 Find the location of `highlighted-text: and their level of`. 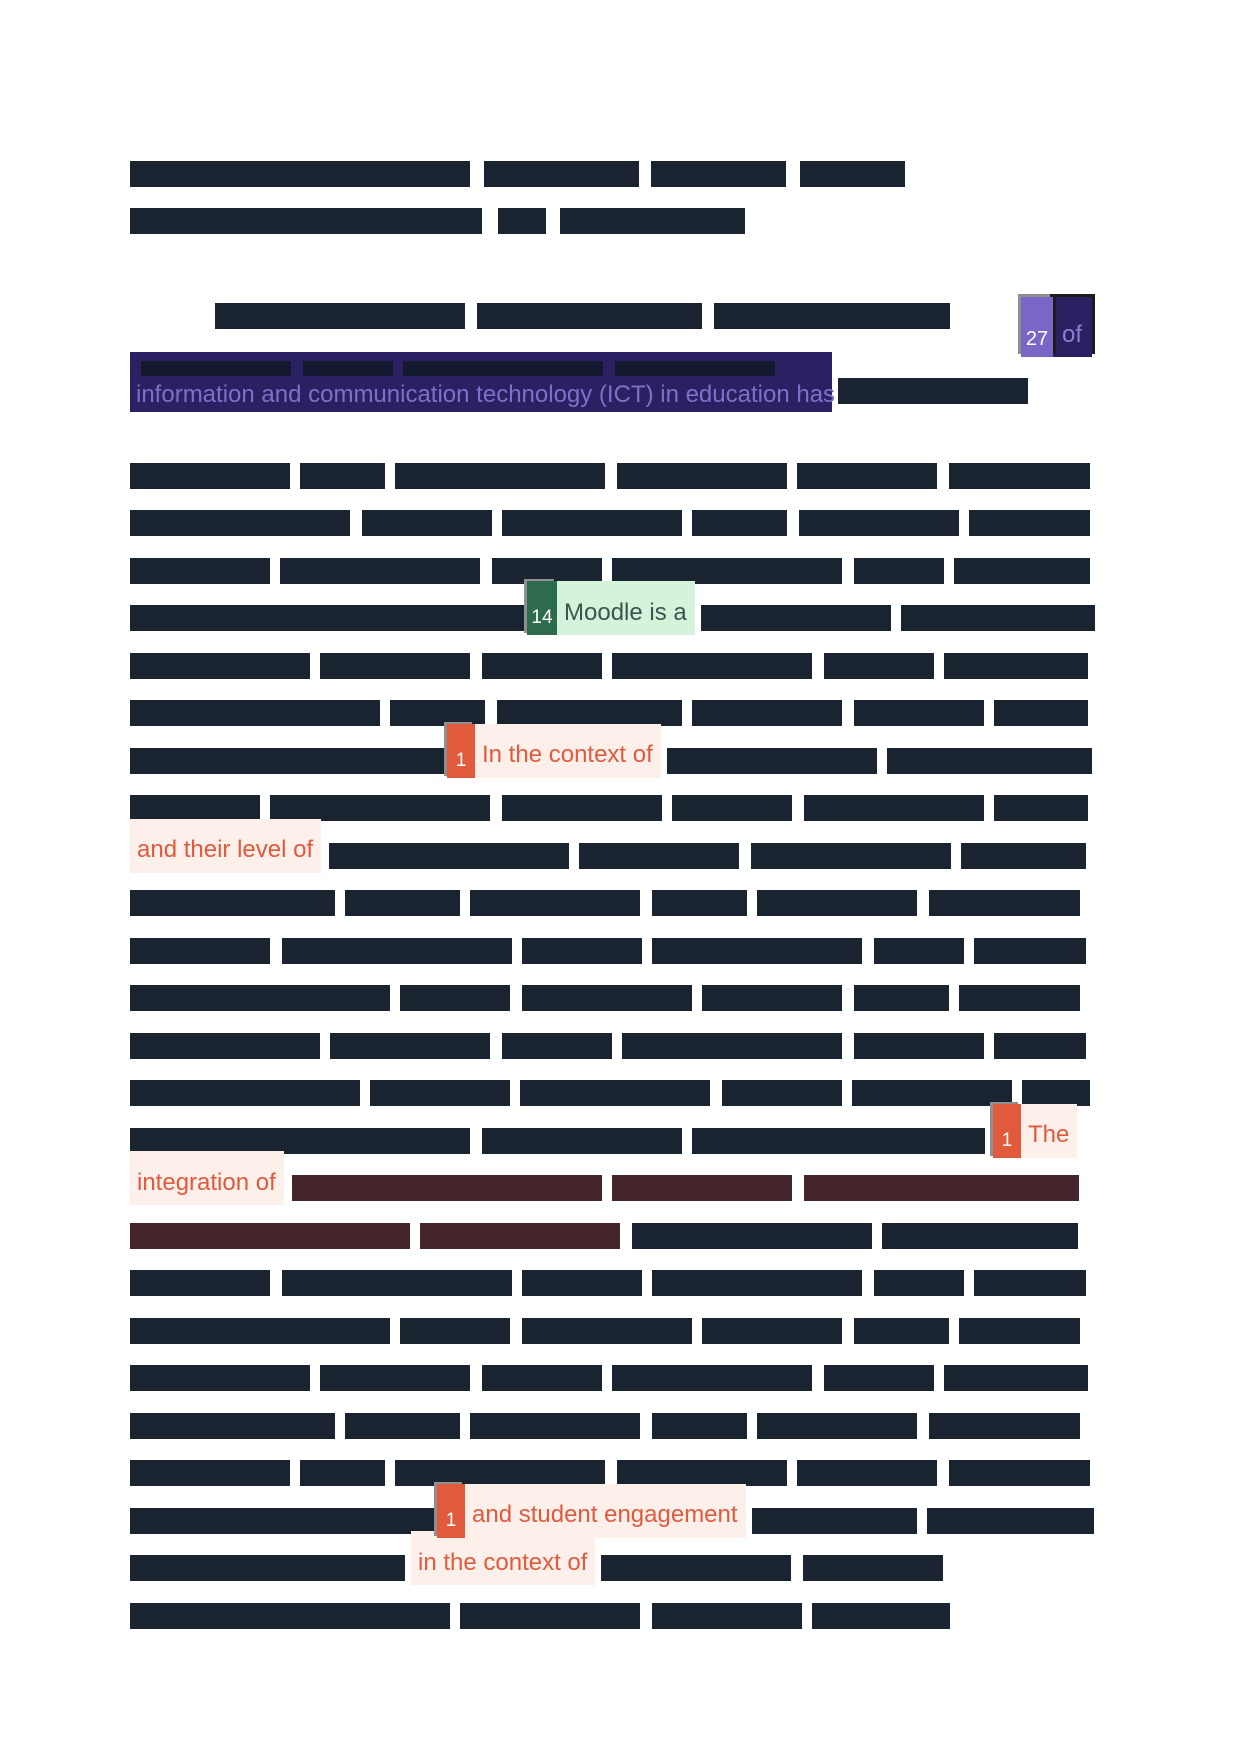

highlighted-text: and their level of is located at coordinates (226, 845).